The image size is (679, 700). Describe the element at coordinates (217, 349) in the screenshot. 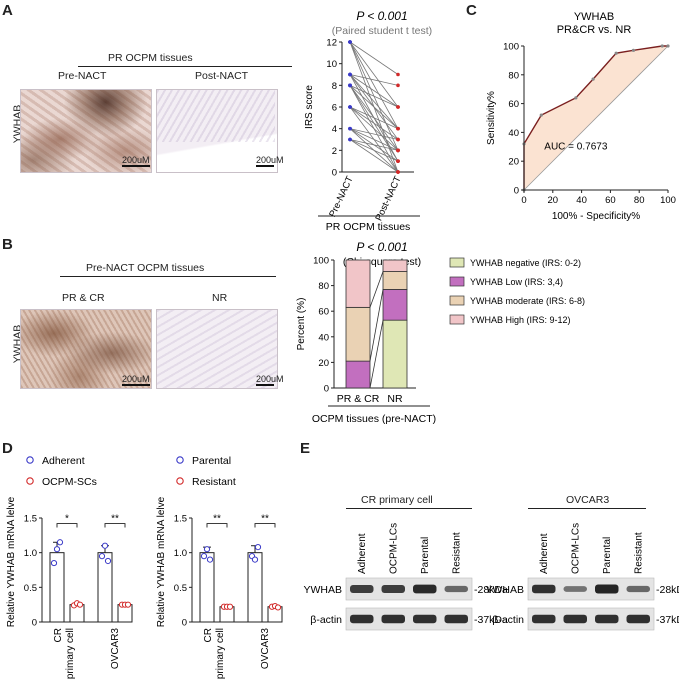

I see `ihc-image-b-nr` at that location.